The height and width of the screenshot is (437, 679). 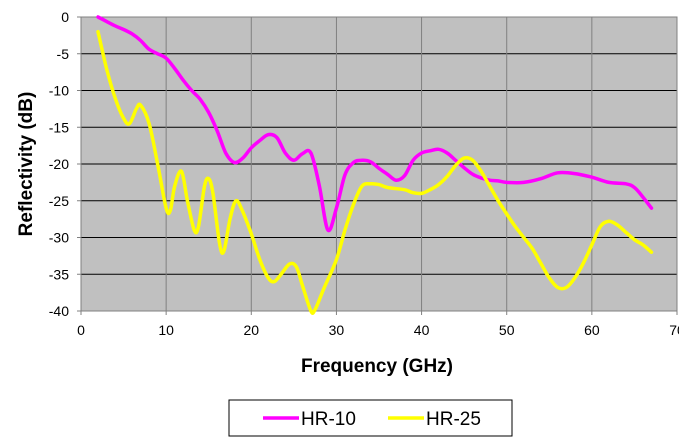 I want to click on y-tick-label: -20, so click(x=59, y=164).